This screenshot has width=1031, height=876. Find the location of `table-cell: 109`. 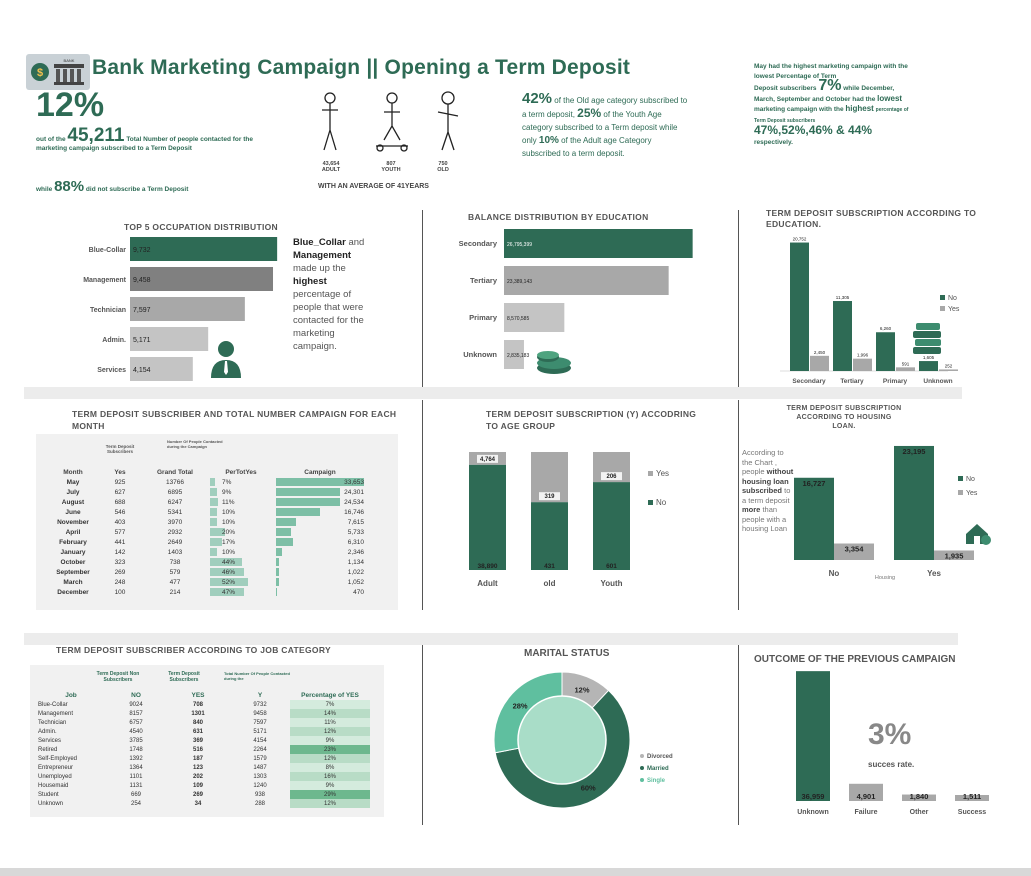

table-cell: 109 is located at coordinates (197, 785).